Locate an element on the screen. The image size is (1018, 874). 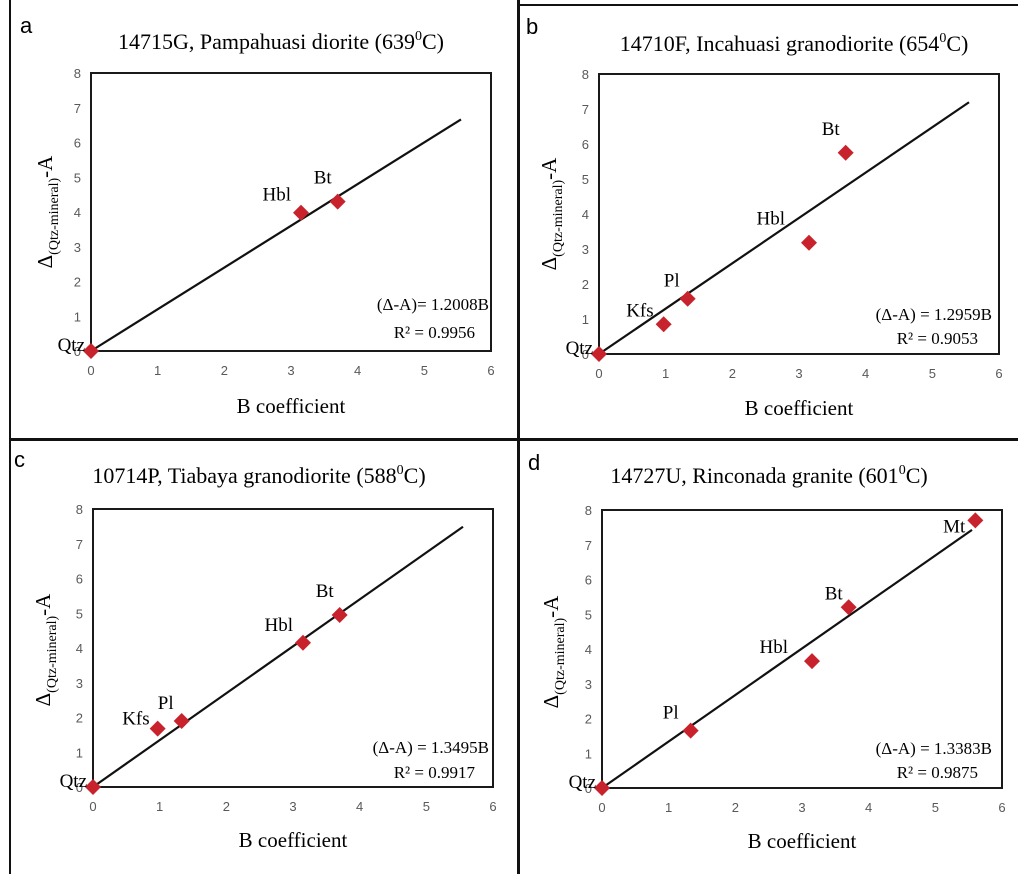
r-squared: R² = 0.9917 is located at coordinates (435, 772).